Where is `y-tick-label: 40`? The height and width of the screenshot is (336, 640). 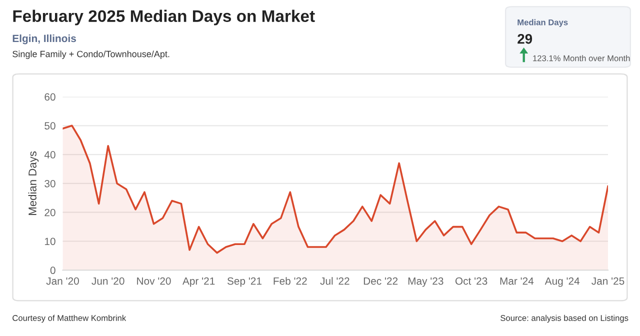
y-tick-label: 40 is located at coordinates (50, 154).